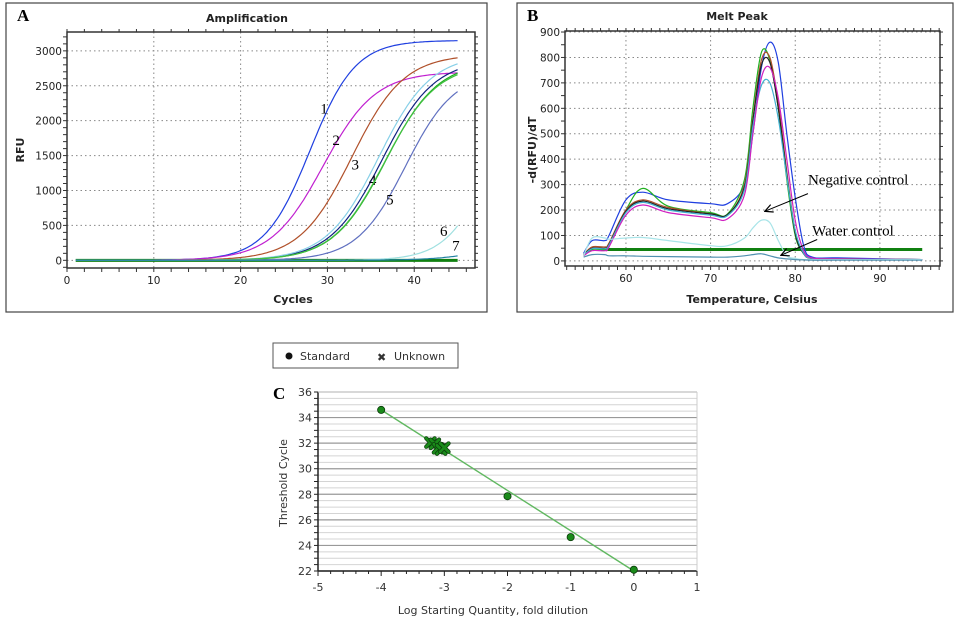  What do you see at coordinates (20, 150) in the screenshot?
I see `y-axis-label: RFU` at bounding box center [20, 150].